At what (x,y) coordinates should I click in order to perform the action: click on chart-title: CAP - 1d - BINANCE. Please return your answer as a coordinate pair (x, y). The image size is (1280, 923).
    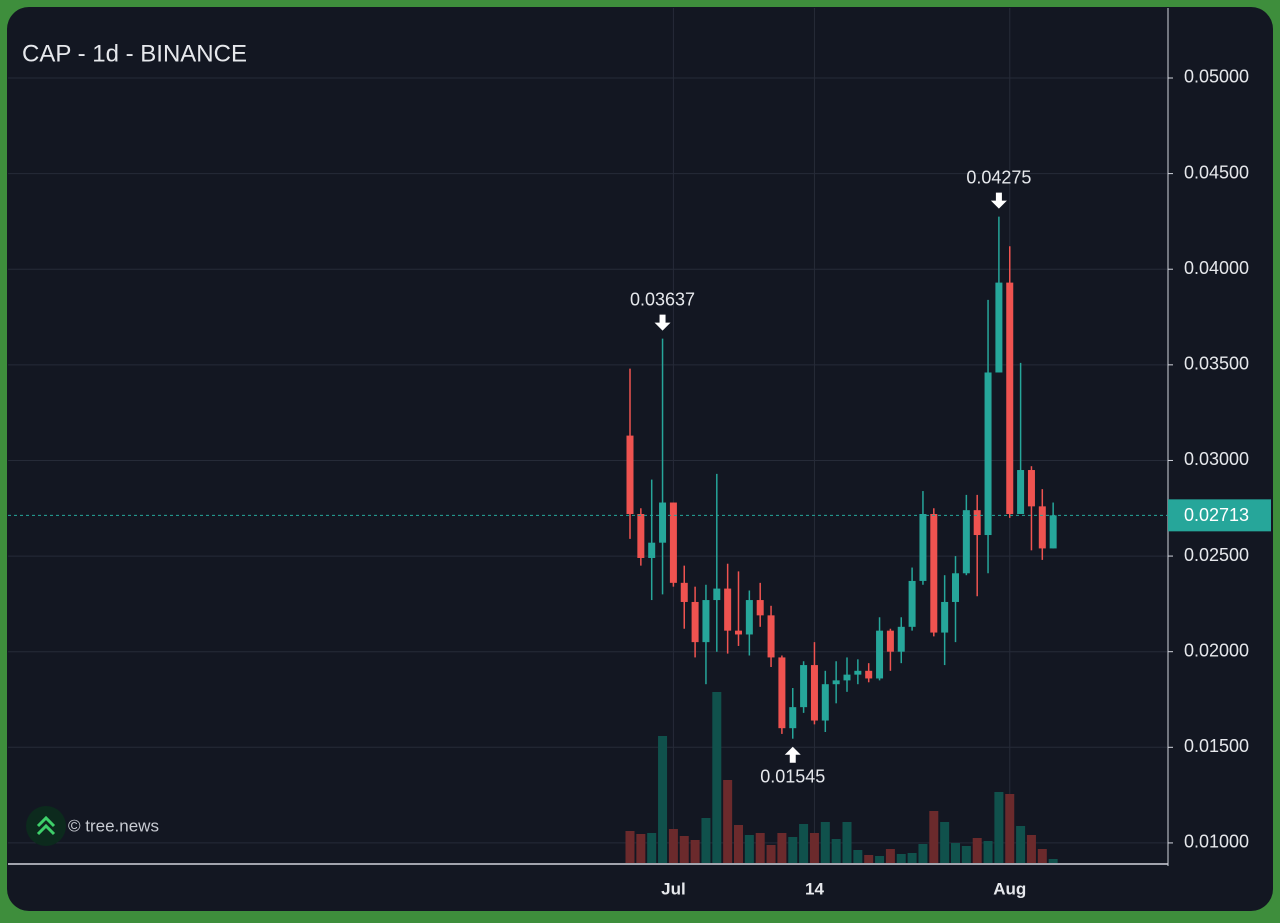
    Looking at the image, I should click on (134, 53).